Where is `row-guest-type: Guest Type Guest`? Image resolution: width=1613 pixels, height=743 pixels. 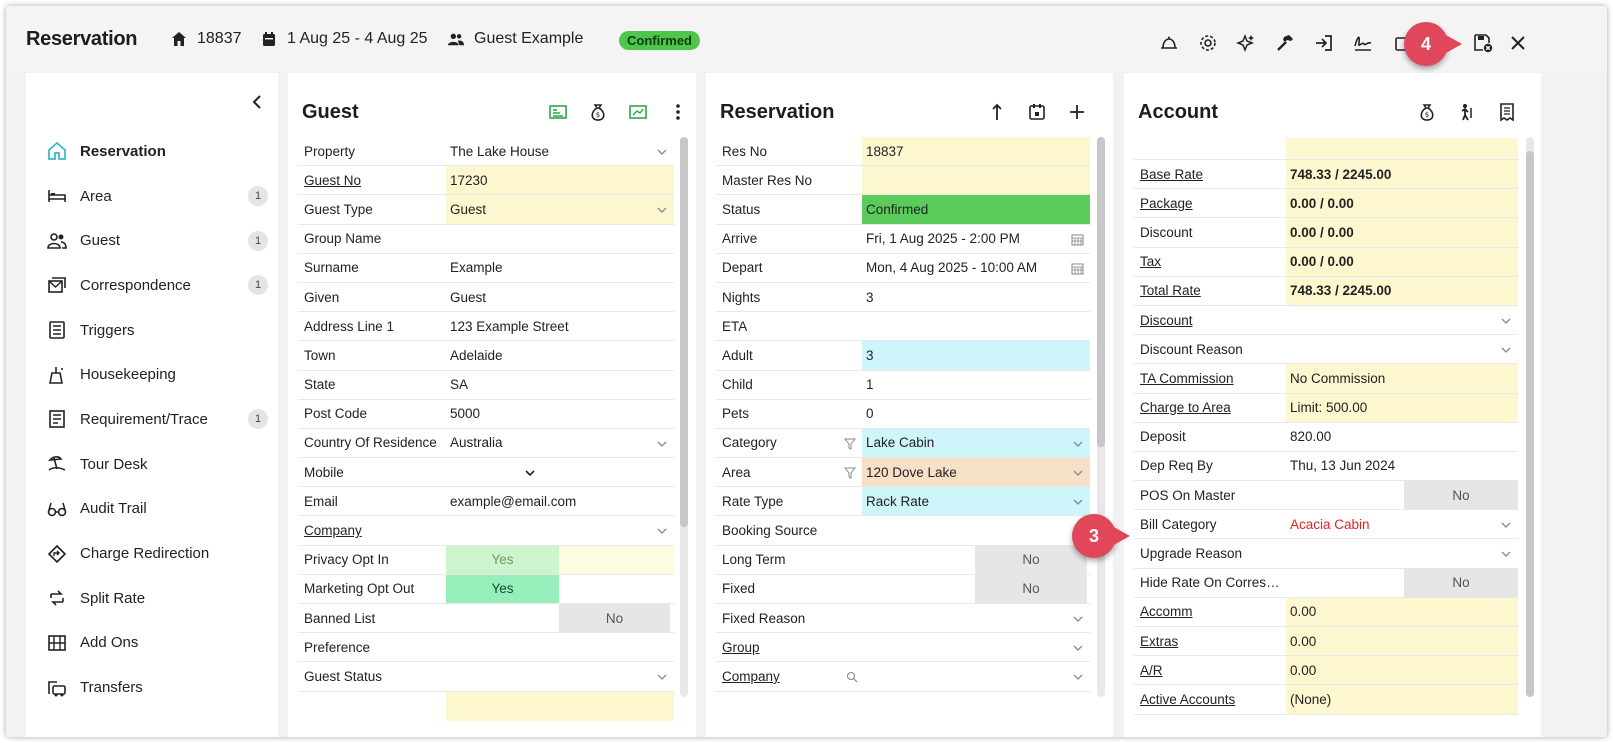 row-guest-type: Guest Type Guest is located at coordinates (486, 210).